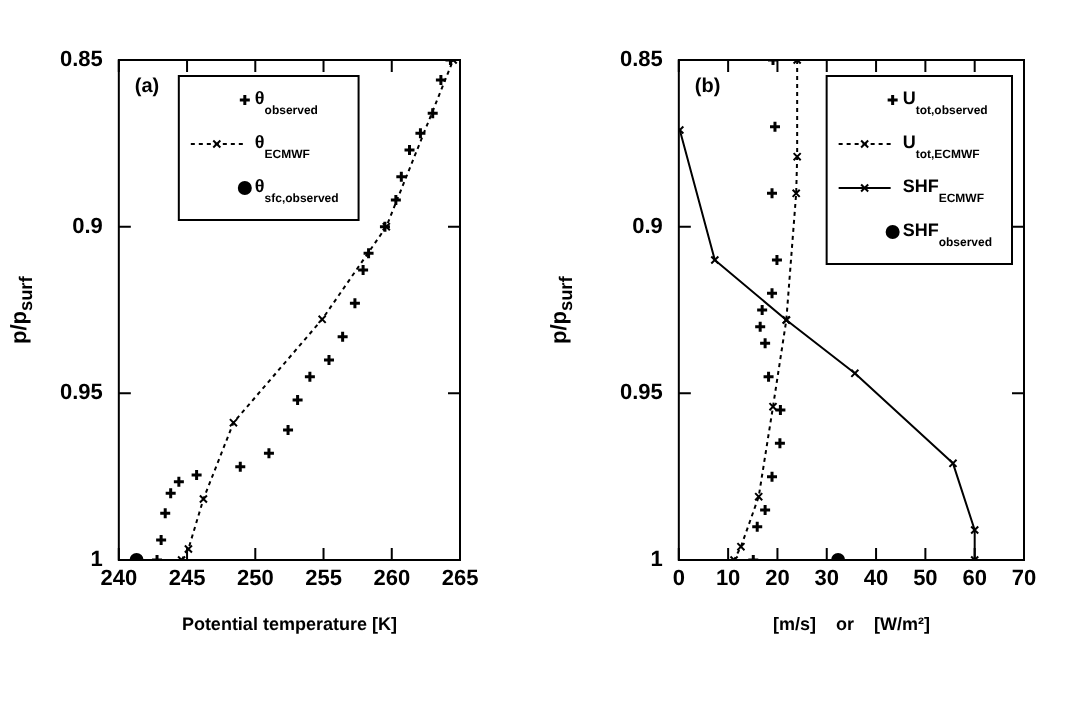  I want to click on x-tick-label: 240, so click(119, 579).